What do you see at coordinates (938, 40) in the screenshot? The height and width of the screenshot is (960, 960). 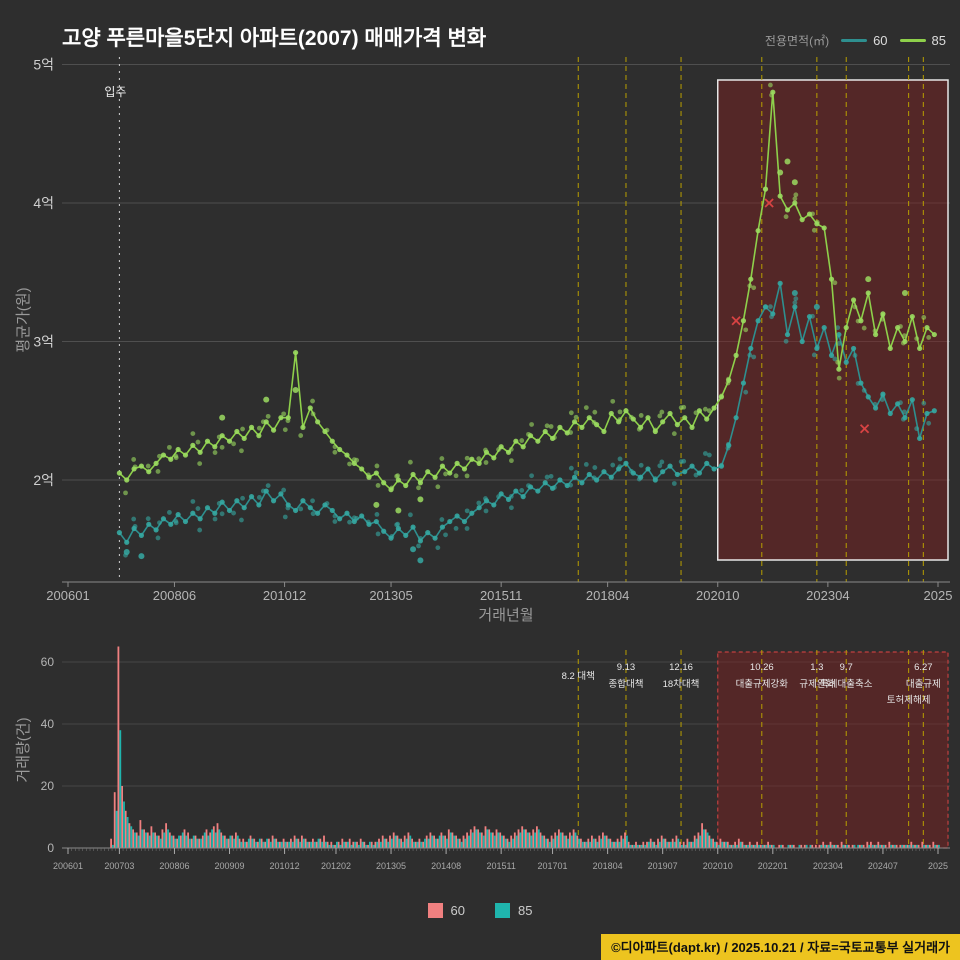 I see `legend-item-85-label: 85` at bounding box center [938, 40].